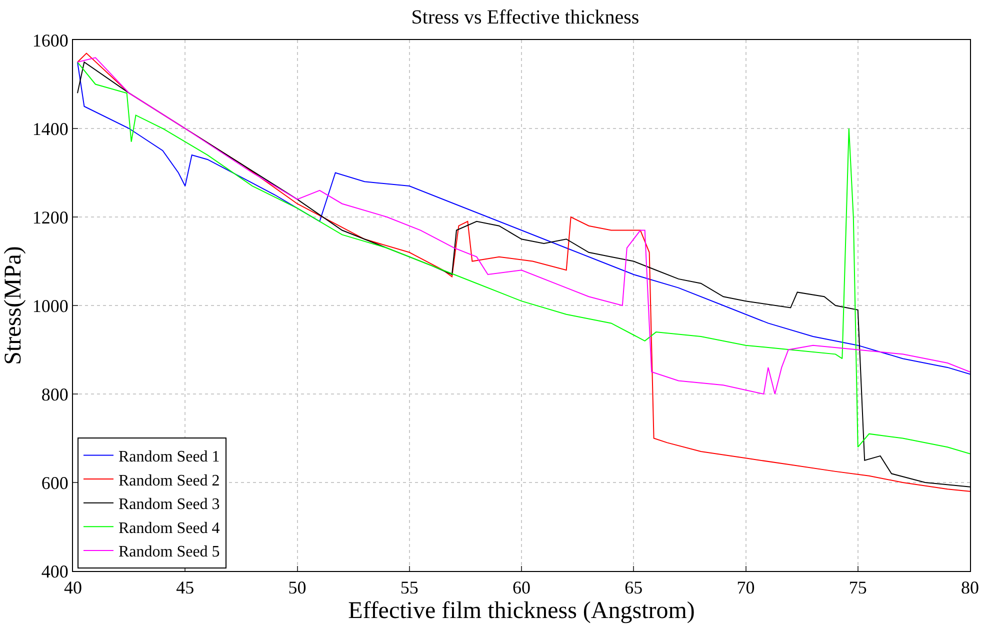 This screenshot has width=991, height=631. Describe the element at coordinates (857, 588) in the screenshot. I see `x-tick-label: 75` at that location.